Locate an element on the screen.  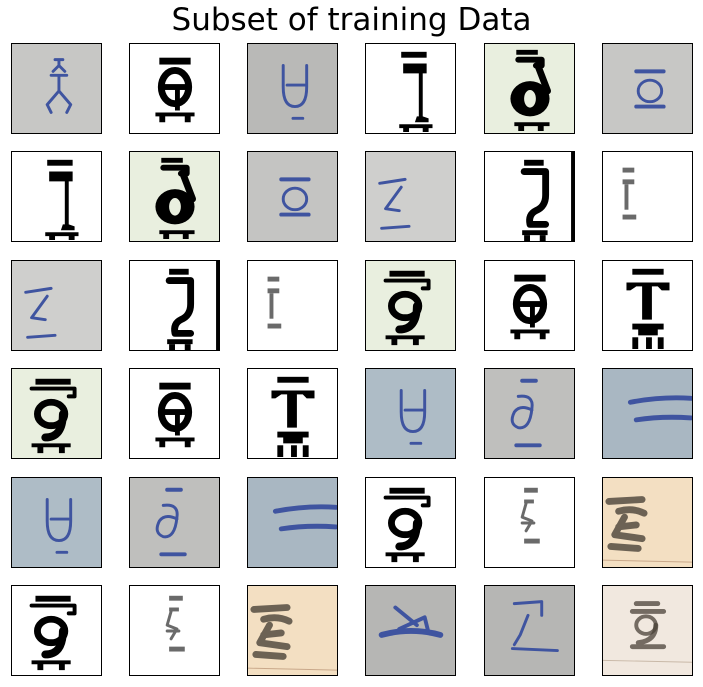
nine-ink-icon is located at coordinates (647, 632).